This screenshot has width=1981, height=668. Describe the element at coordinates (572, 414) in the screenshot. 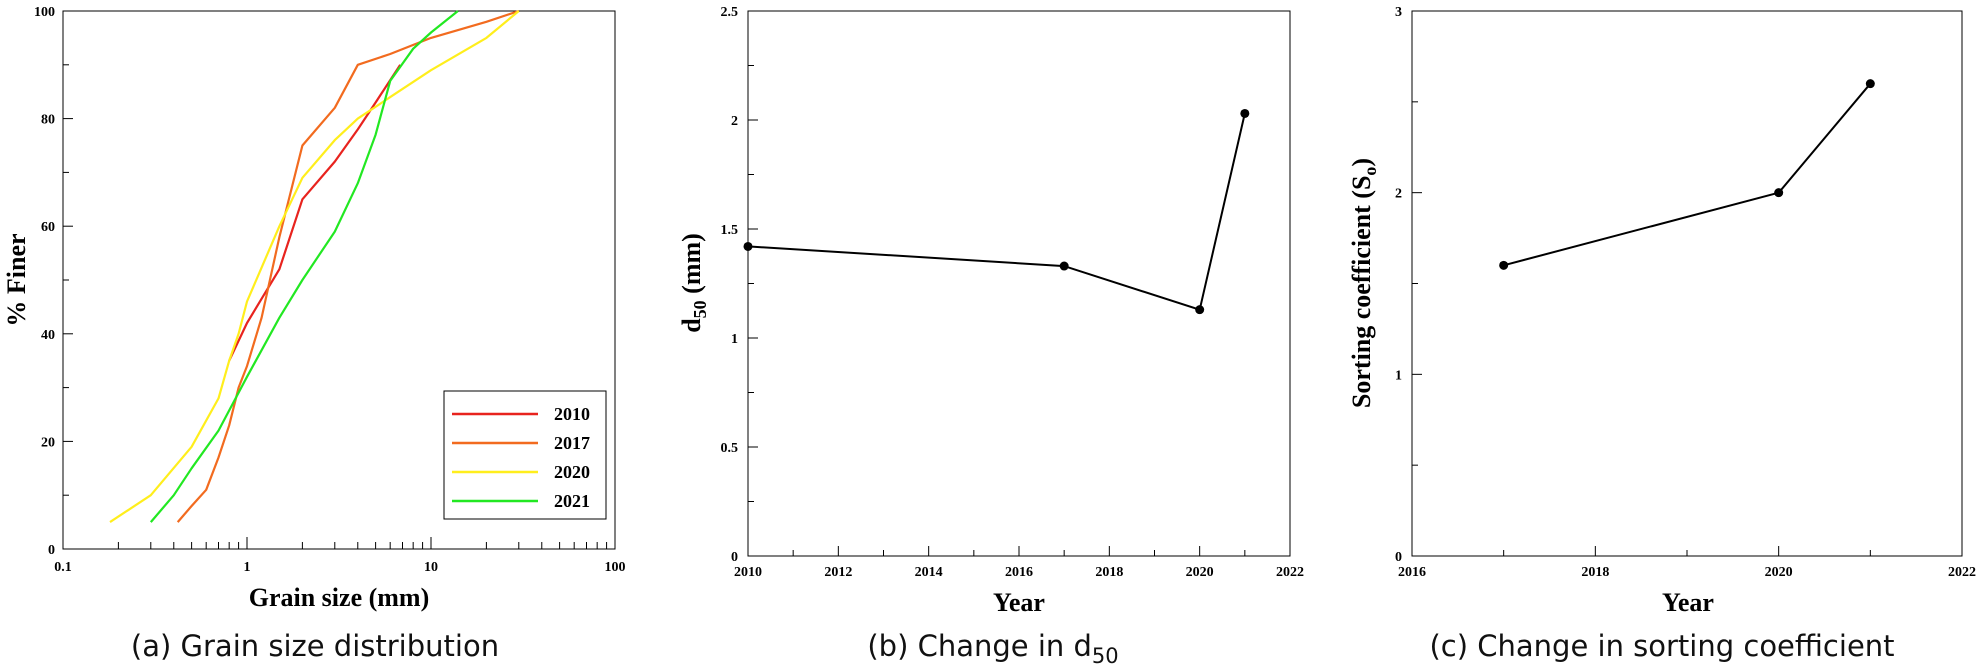

I see `legend-label-2010: 2010` at that location.